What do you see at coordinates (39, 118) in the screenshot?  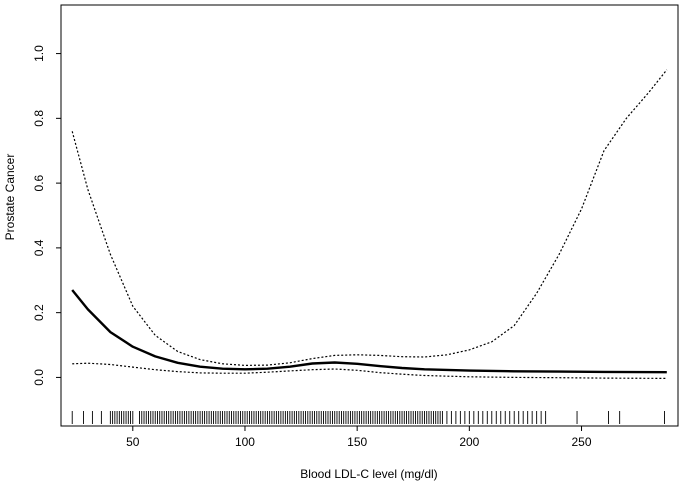 I see `y-tick-label: 0.8` at bounding box center [39, 118].